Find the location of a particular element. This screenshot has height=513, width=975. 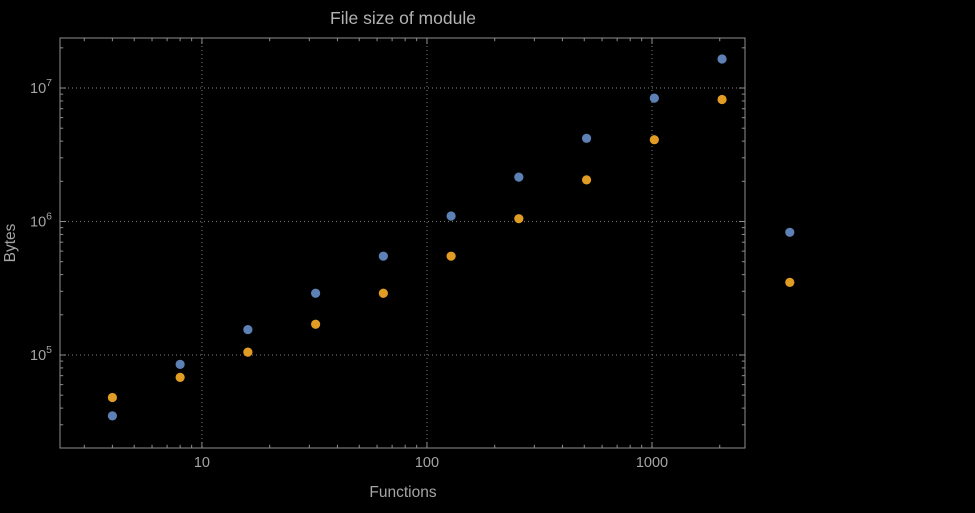

y-tick-label: 10⁷ is located at coordinates (41, 87).